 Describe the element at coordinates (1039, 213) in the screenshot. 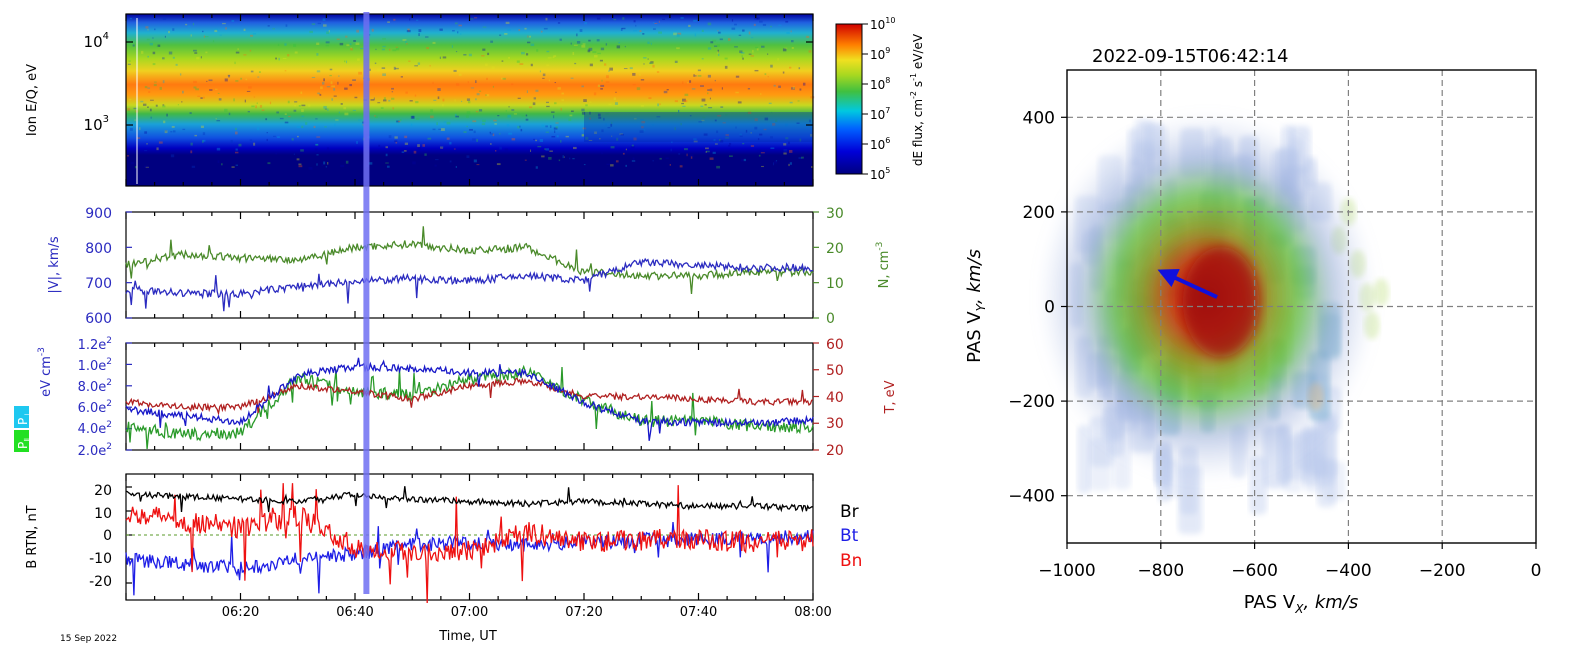

I see `vdf-ytick-label: 200` at that location.